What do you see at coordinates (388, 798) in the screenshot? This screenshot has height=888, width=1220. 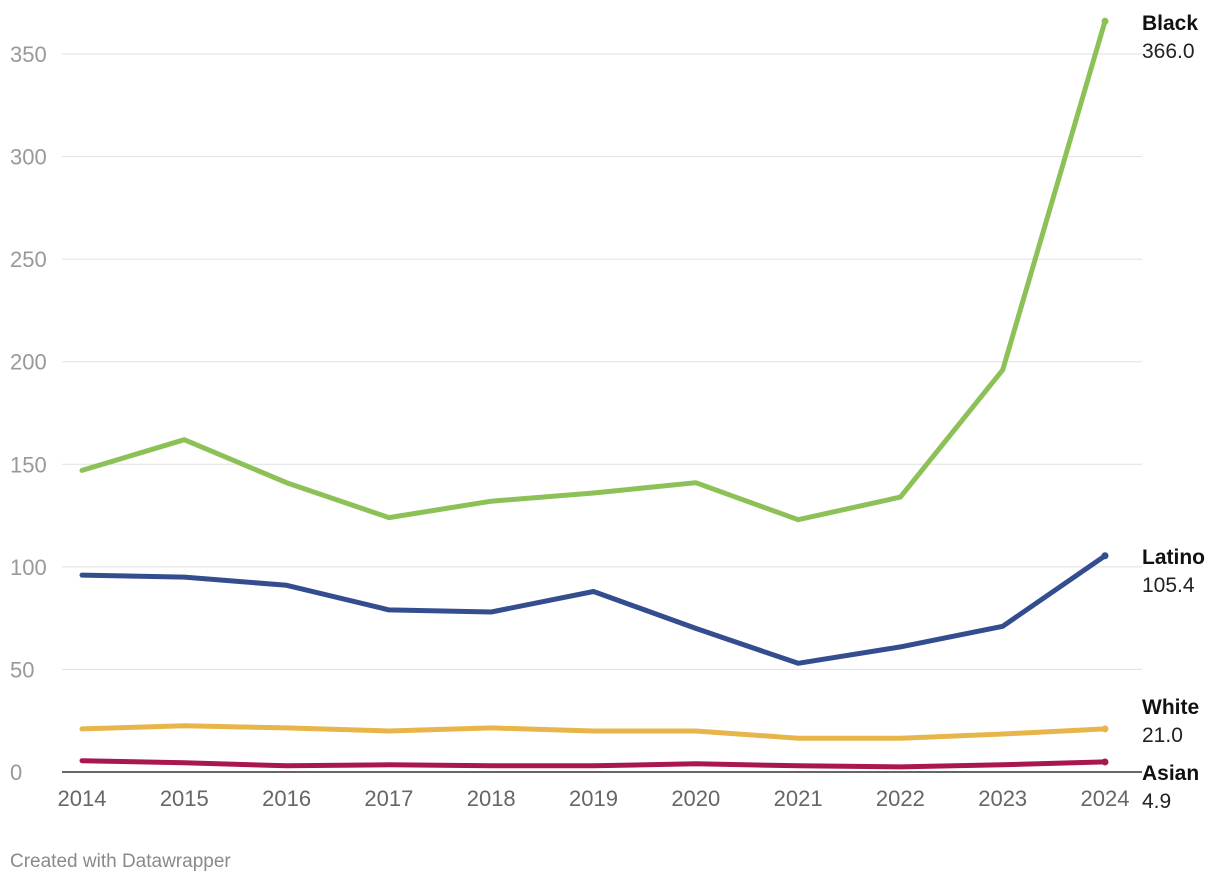 I see `x-tick-label: 2017` at bounding box center [388, 798].